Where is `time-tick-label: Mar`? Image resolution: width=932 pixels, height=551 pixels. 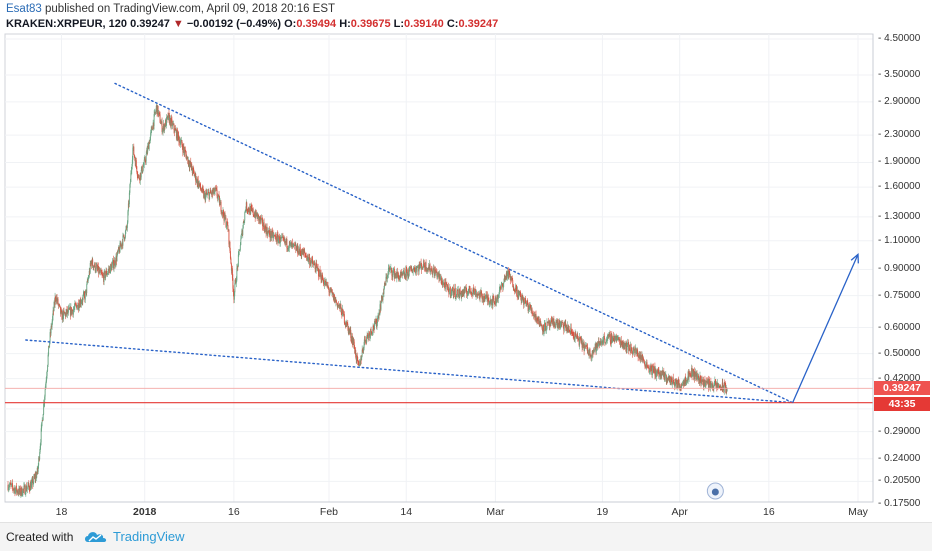
time-tick-label: Mar is located at coordinates (495, 512).